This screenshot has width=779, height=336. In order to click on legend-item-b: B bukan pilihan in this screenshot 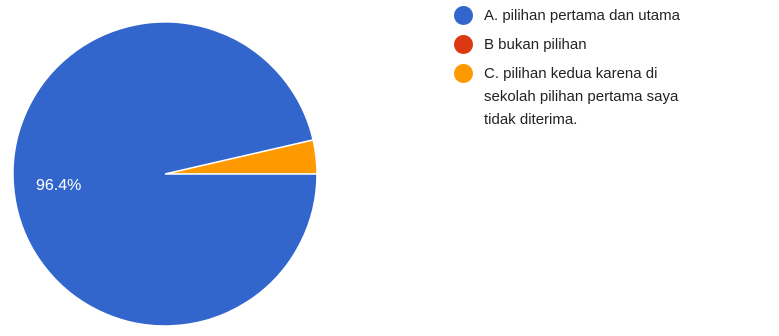, I will do `click(616, 44)`.